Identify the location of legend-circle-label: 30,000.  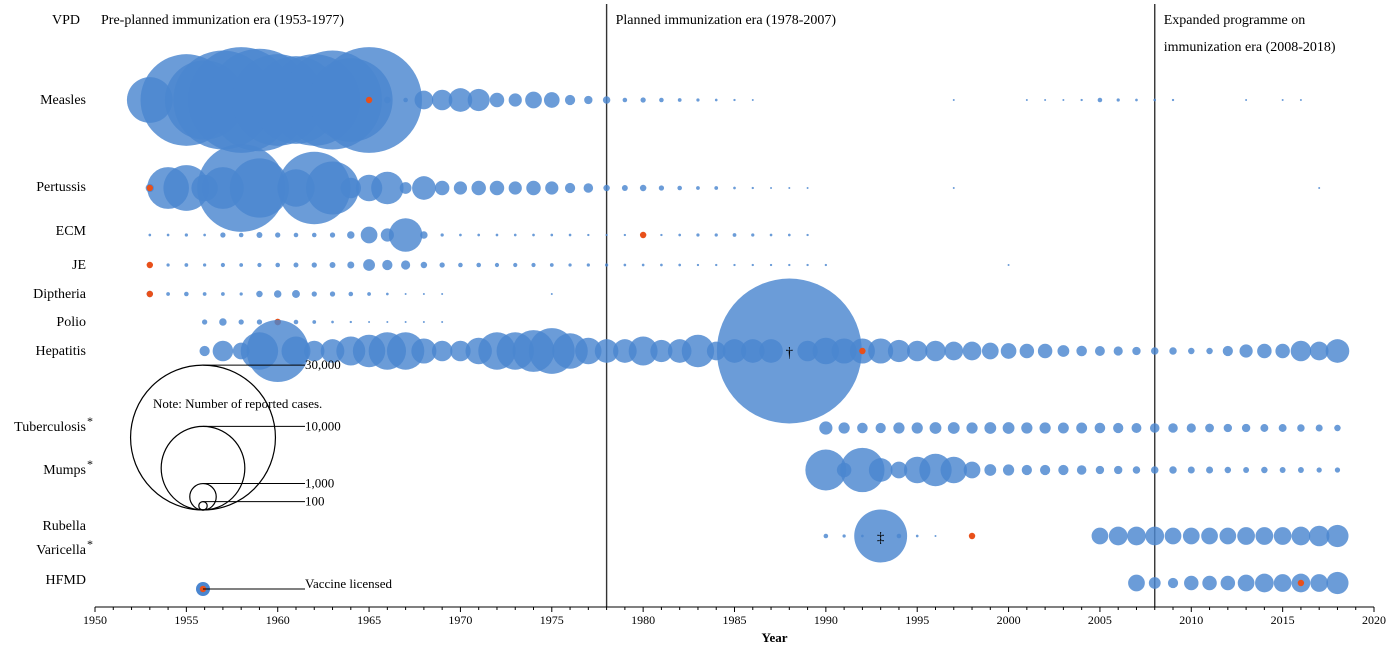
(323, 364).